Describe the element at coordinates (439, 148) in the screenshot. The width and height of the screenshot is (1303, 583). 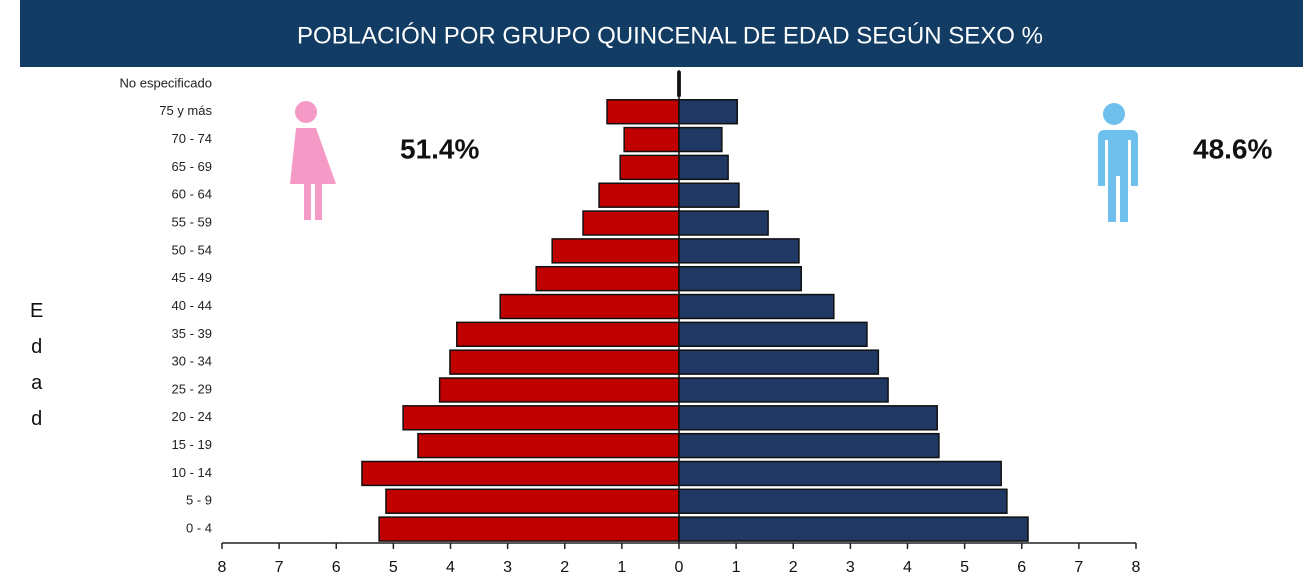
I see `female-total: 51.4%` at that location.